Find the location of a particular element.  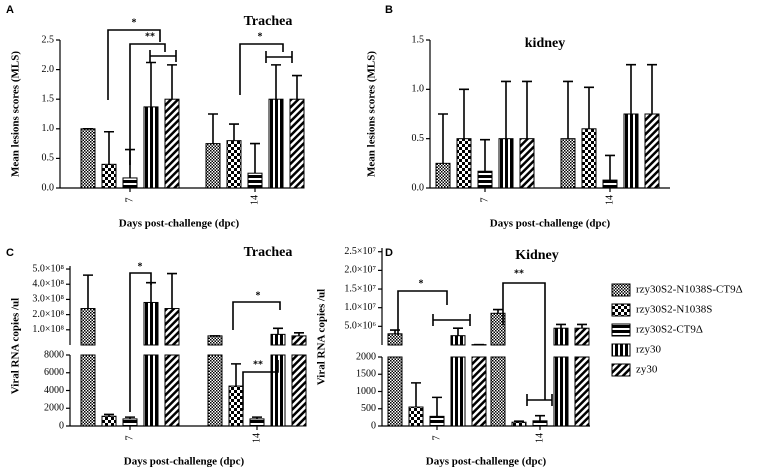

y-tick-label: 1.0×10⁸ is located at coordinates (48, 329).